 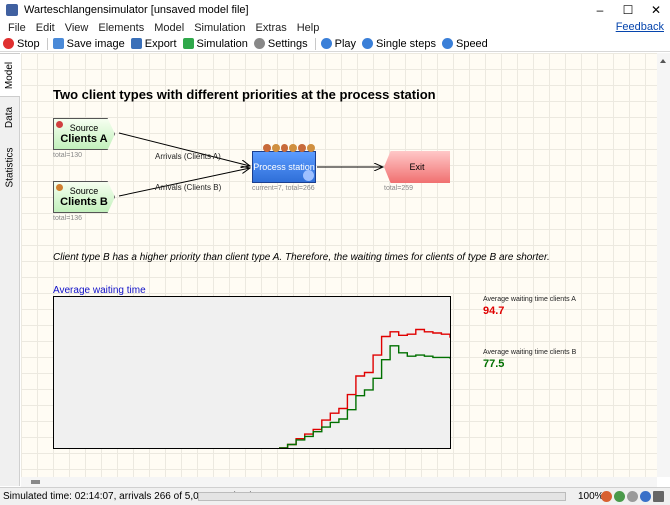 What do you see at coordinates (398, 188) in the screenshot?
I see `exit-stat: total=259` at bounding box center [398, 188].